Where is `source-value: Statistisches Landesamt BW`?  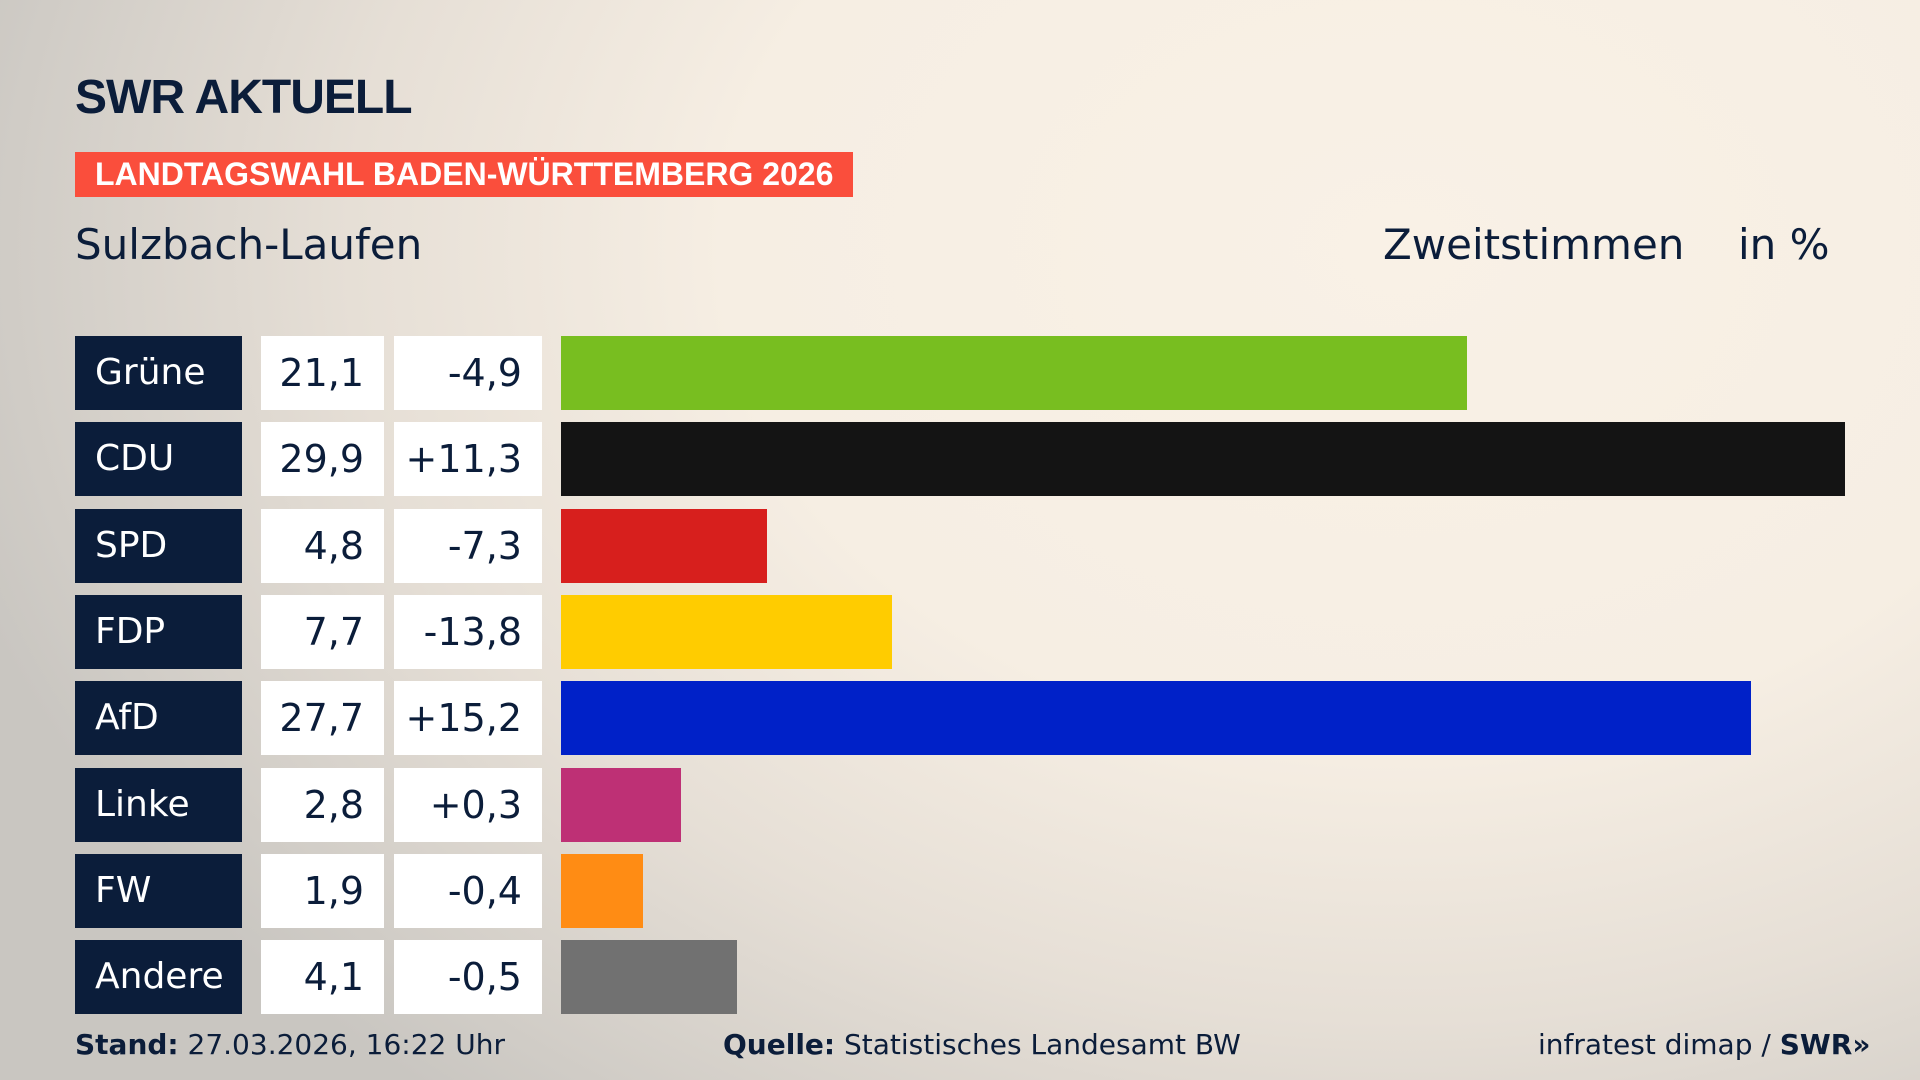 source-value: Statistisches Landesamt BW is located at coordinates (1042, 1044).